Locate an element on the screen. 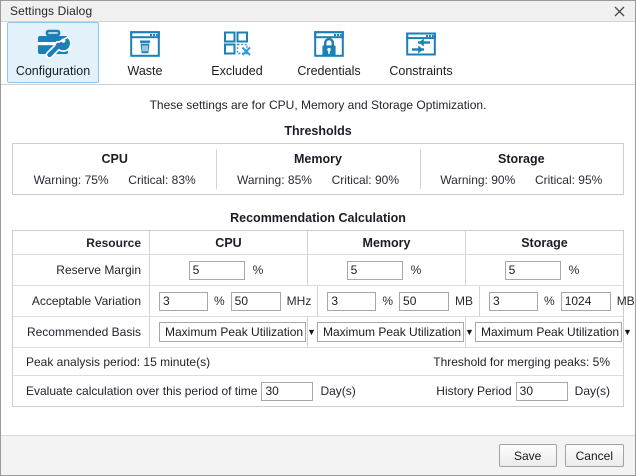  grid-exclude-icon is located at coordinates (237, 44).